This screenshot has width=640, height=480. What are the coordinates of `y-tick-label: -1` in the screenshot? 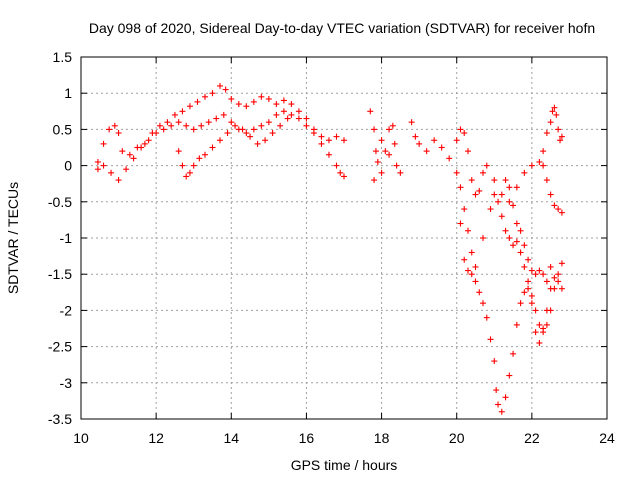 It's located at (66, 238).